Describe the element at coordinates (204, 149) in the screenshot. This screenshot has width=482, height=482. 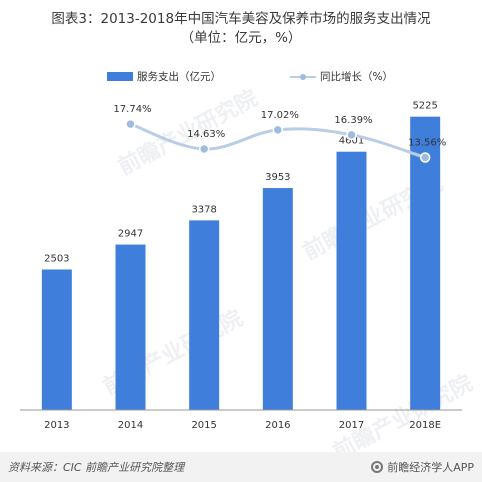
I see `growth-marker-2015` at that location.